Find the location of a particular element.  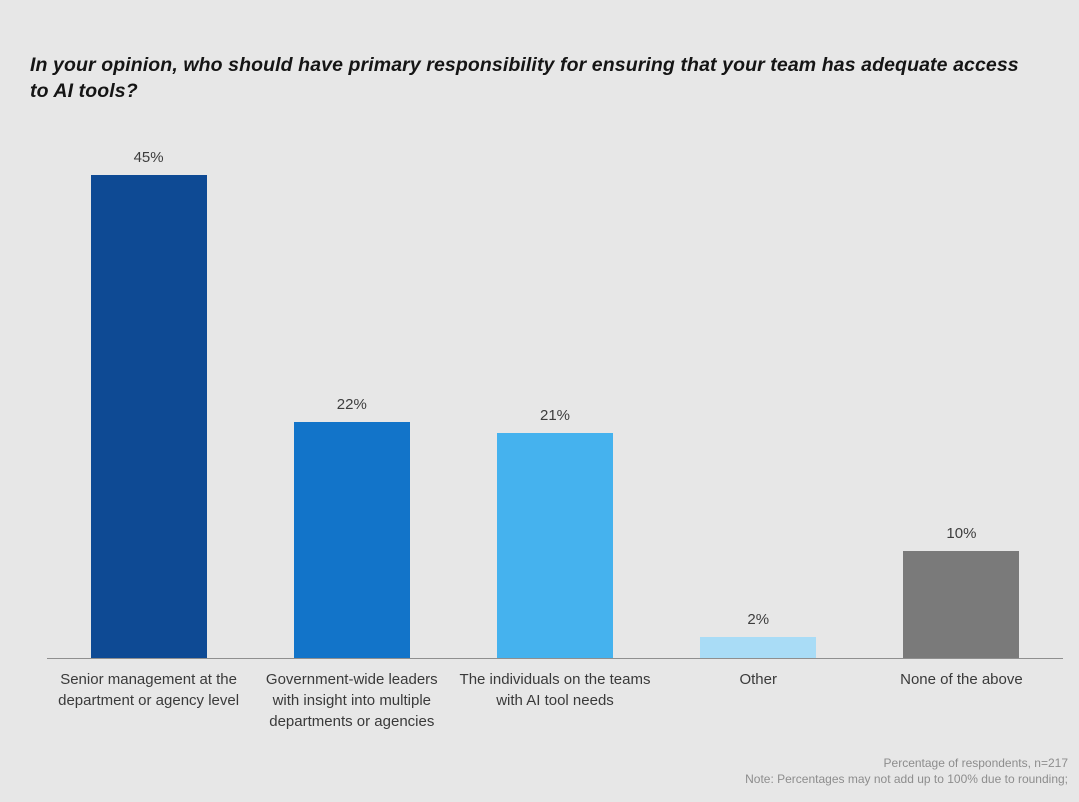

category-label: None of the above is located at coordinates (961, 679).